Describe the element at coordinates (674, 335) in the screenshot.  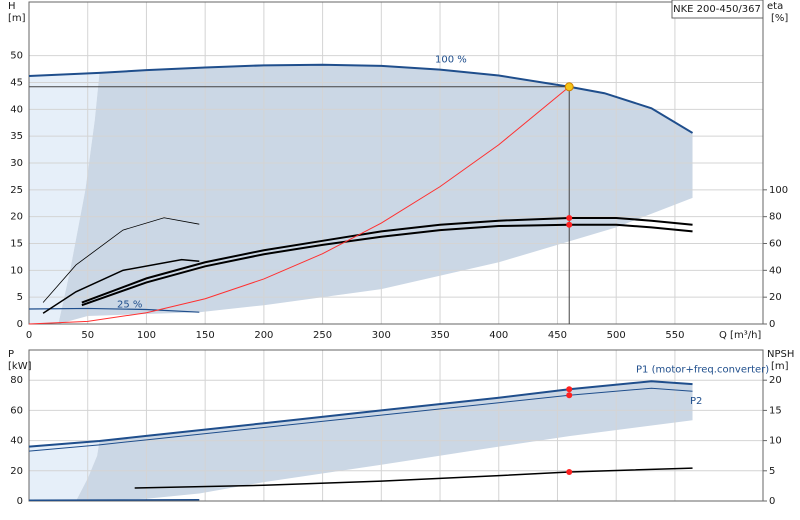
I see `x-tick-label: 550` at that location.